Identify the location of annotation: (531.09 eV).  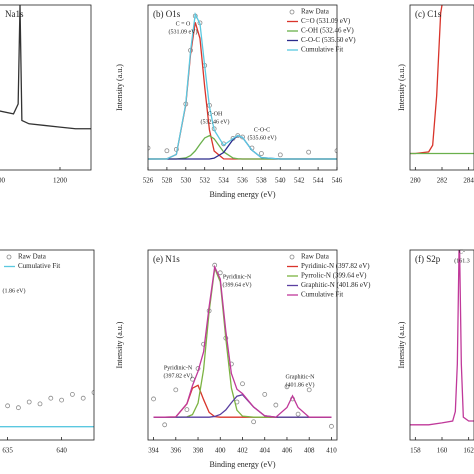
(183, 31).